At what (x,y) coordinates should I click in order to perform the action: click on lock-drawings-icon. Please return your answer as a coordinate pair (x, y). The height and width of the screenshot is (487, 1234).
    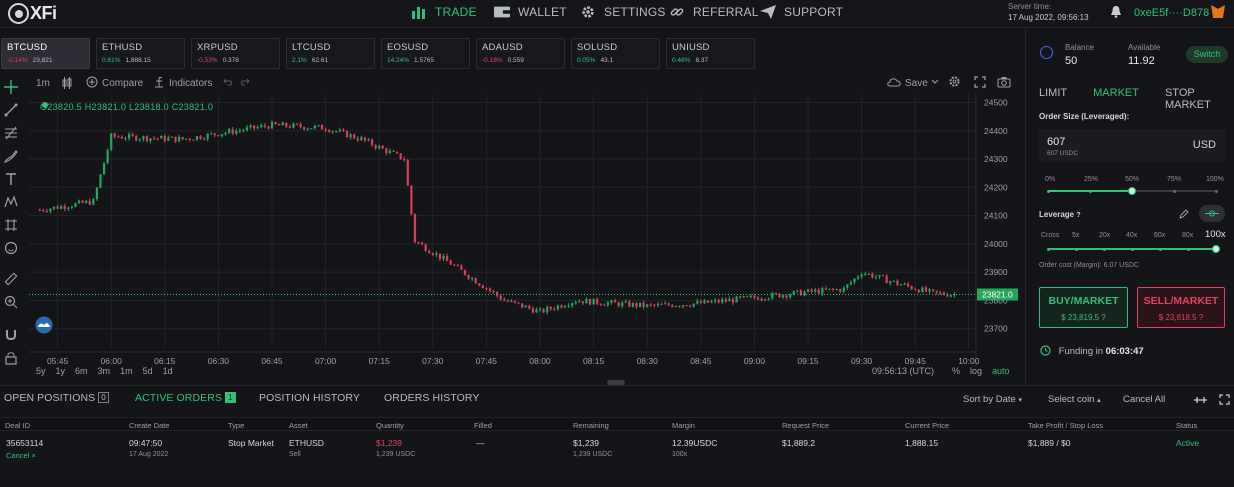
    Looking at the image, I should click on (11, 358).